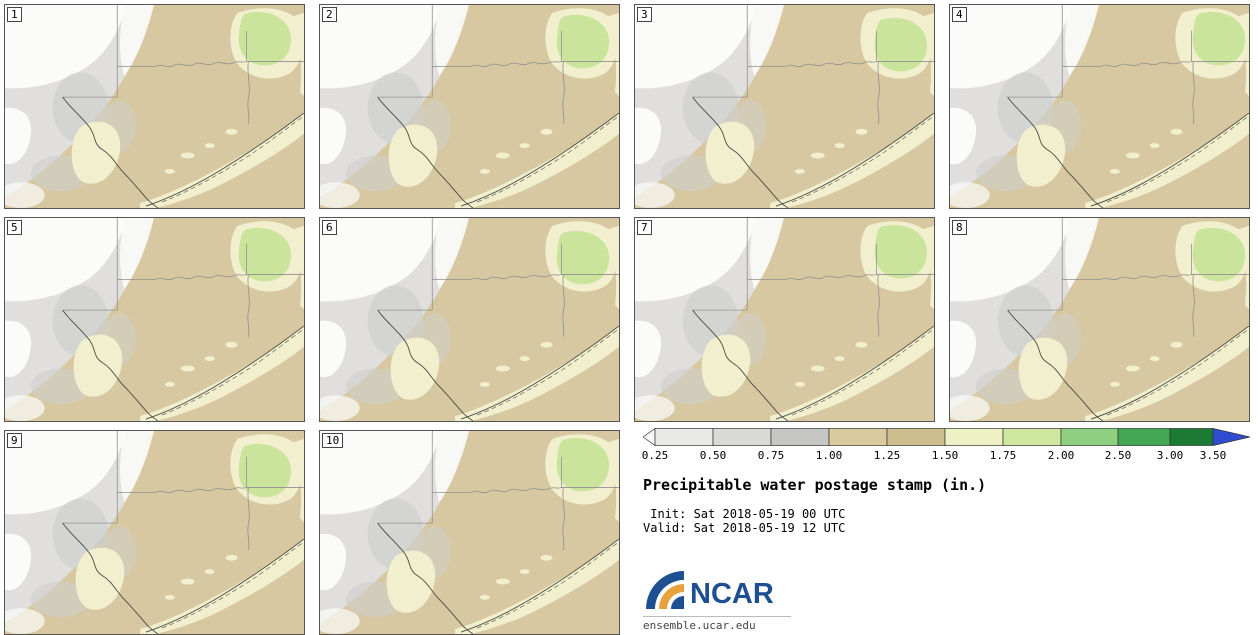 The height and width of the screenshot is (635, 1260). Describe the element at coordinates (959, 227) in the screenshot. I see `stamp-number: 8` at that location.